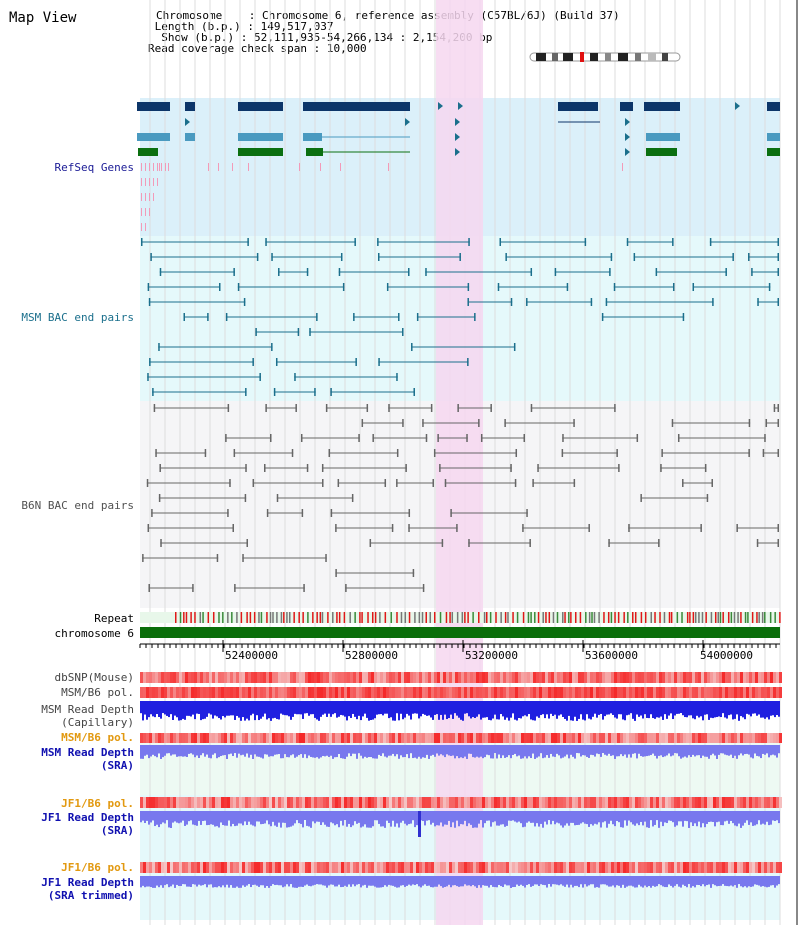 The image size is (800, 925). What do you see at coordinates (87, 882) in the screenshot?
I see `jf1-depth-trimmed-label-1: JF1 Read Depth` at bounding box center [87, 882].